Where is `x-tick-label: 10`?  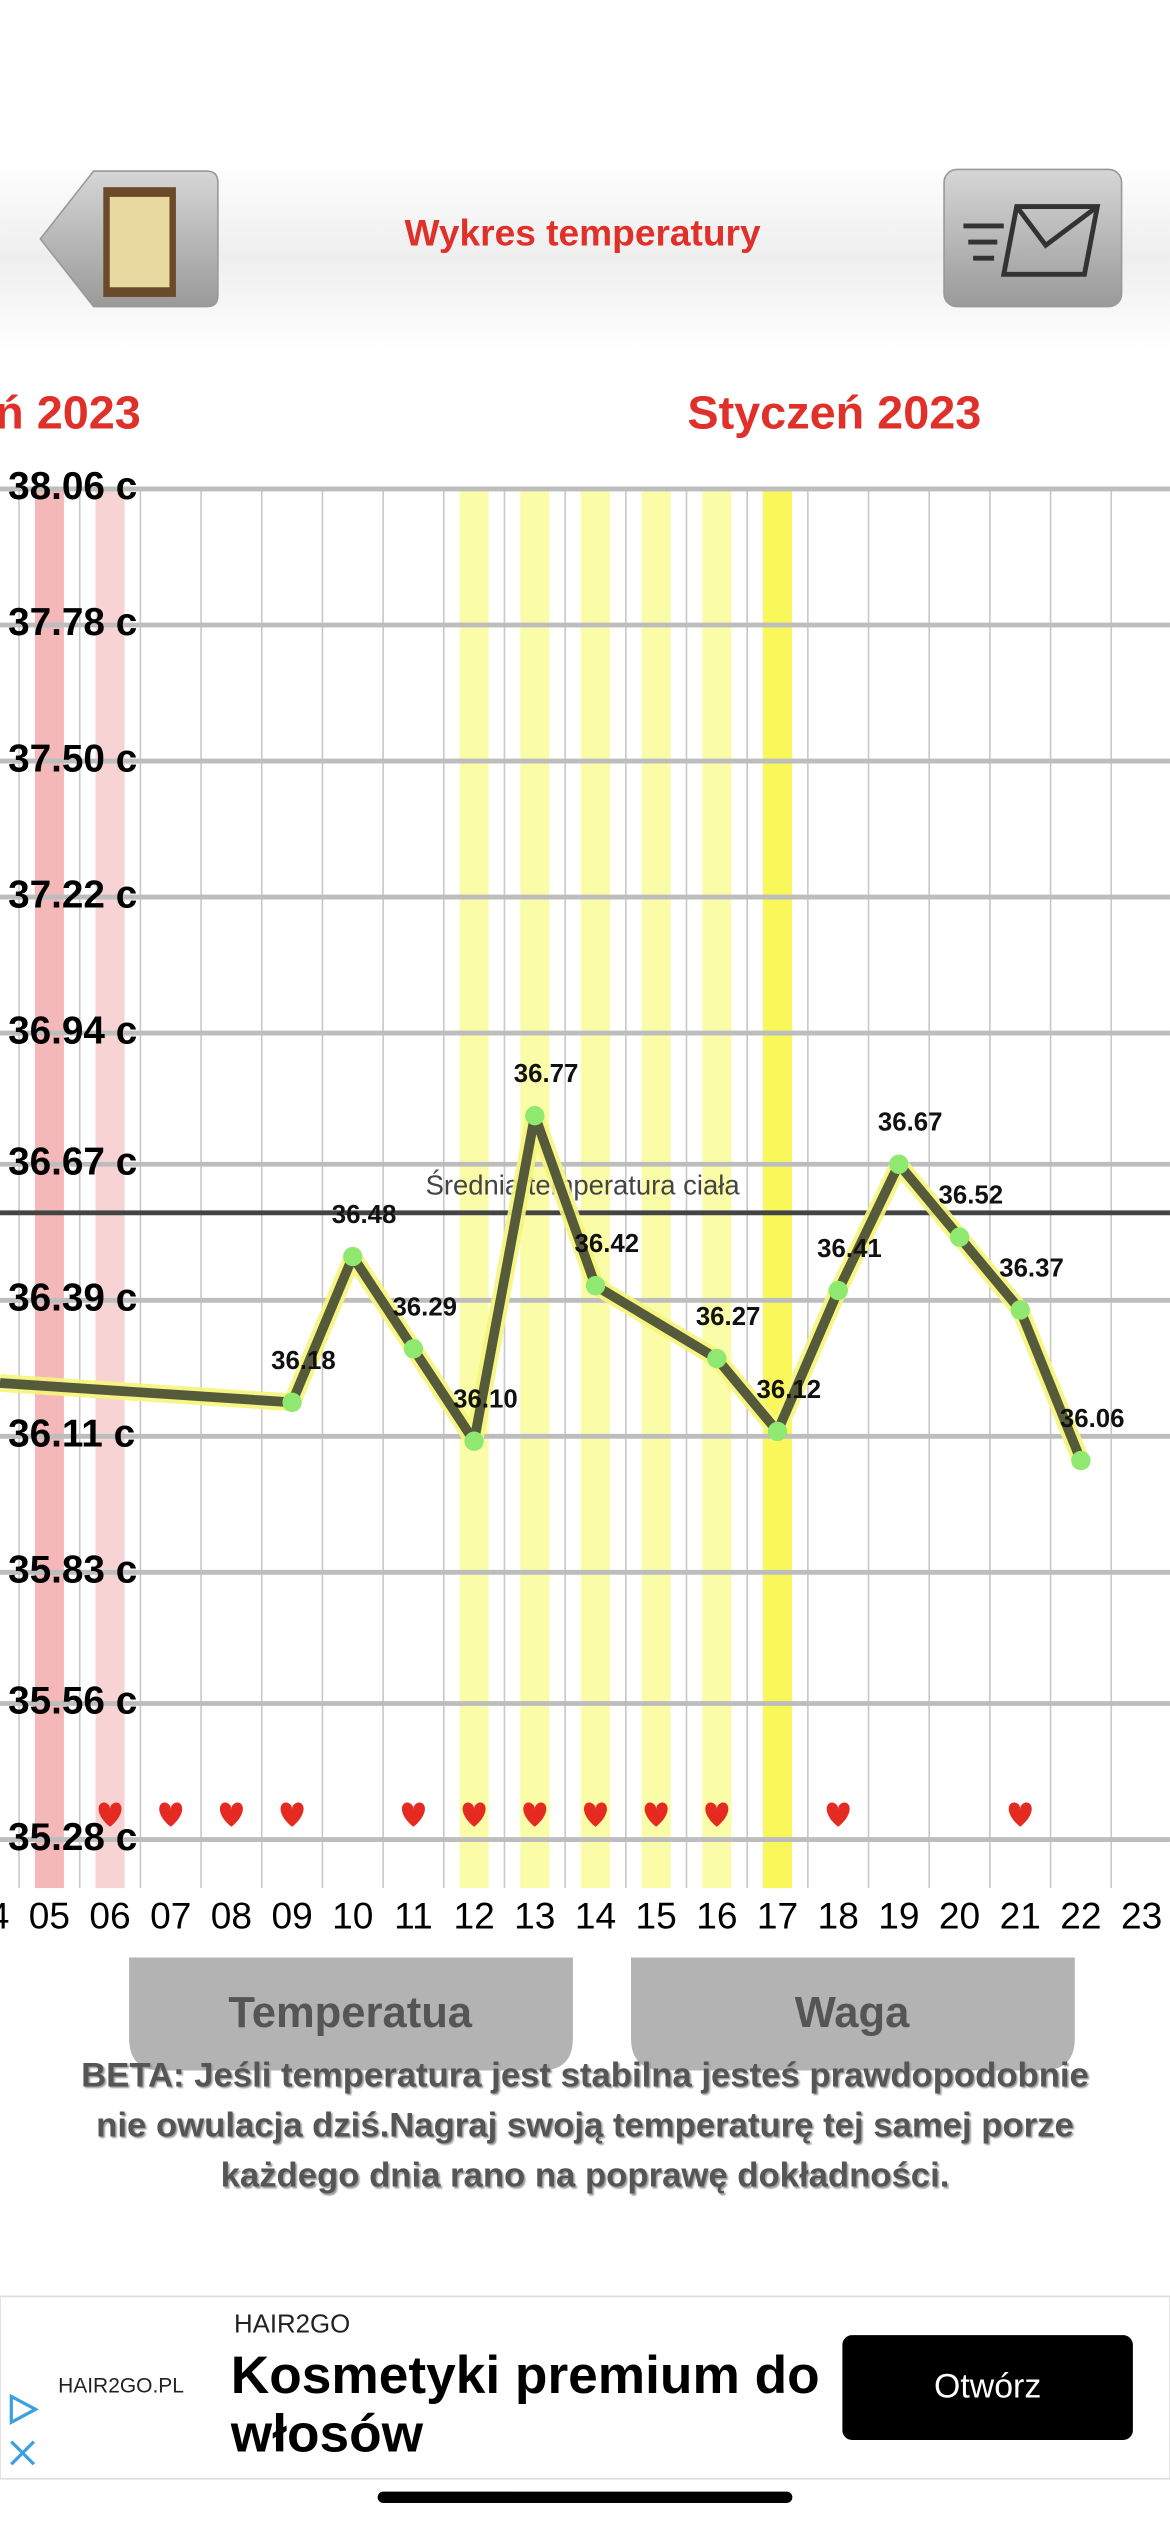
x-tick-label: 10 is located at coordinates (352, 1916).